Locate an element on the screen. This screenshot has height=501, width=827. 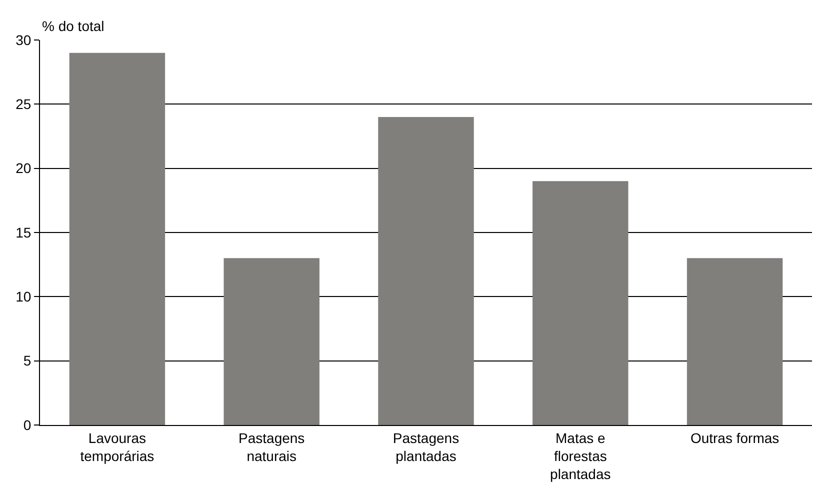
x-tick-label: Pastagens naturais is located at coordinates (271, 447).